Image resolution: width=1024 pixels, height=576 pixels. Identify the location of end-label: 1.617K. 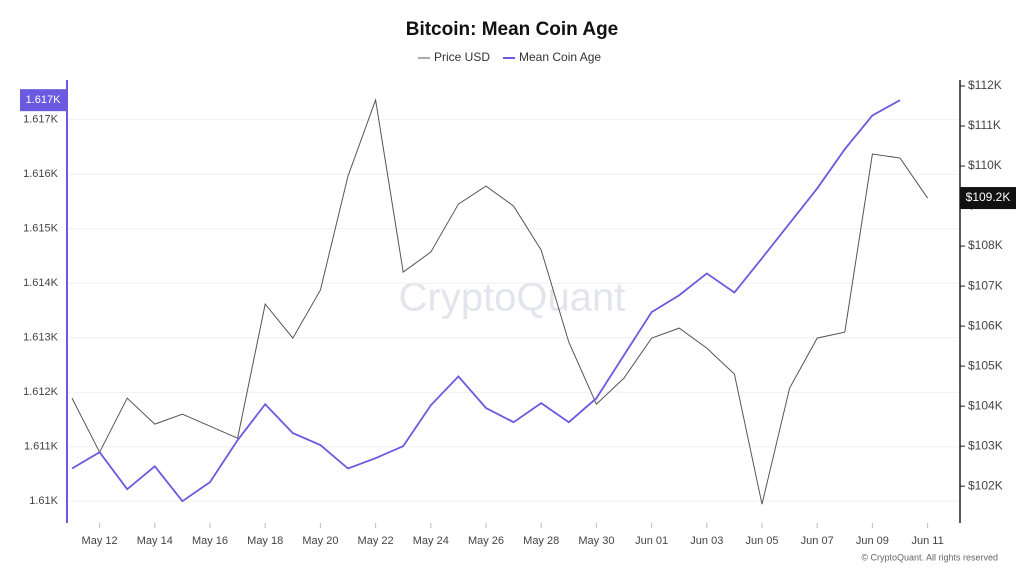
(44, 100).